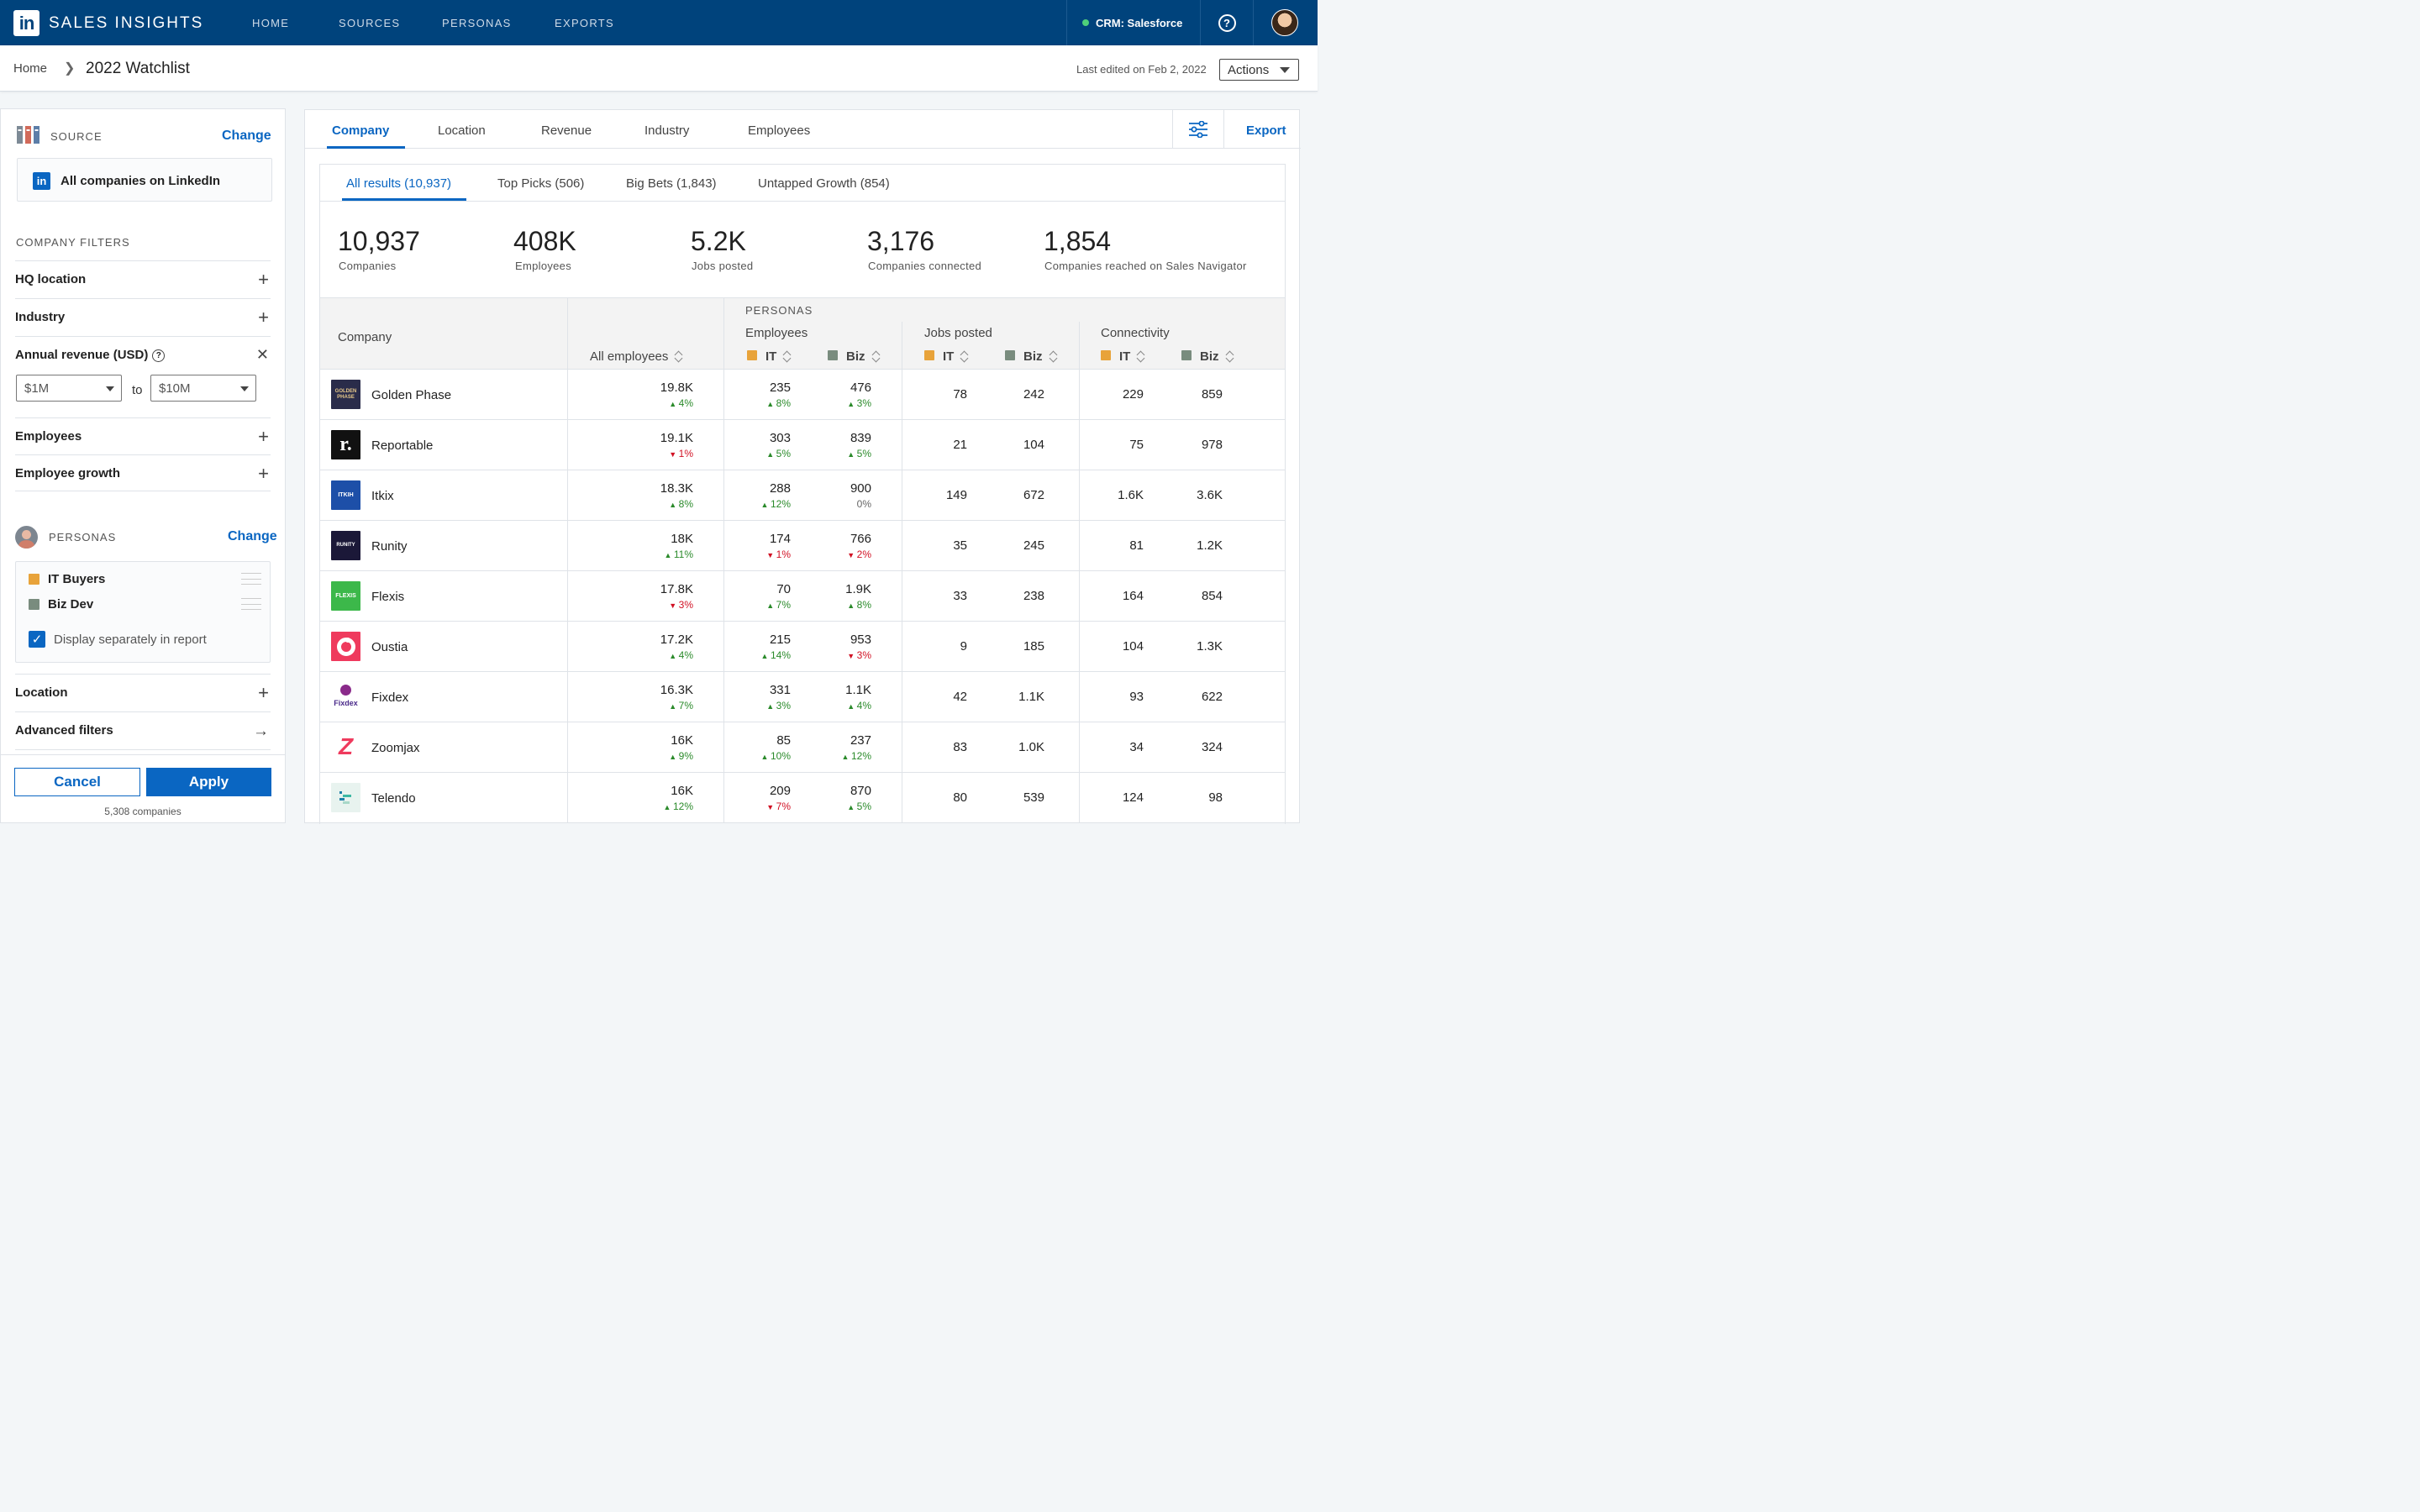 This screenshot has width=2420, height=1512. I want to click on help-button: ?, so click(1227, 22).